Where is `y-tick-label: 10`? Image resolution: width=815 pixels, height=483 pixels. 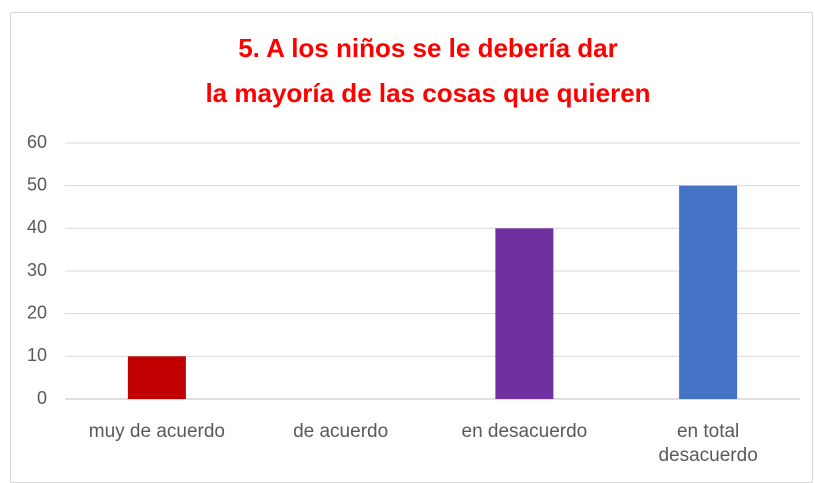 y-tick-label: 10 is located at coordinates (37, 355).